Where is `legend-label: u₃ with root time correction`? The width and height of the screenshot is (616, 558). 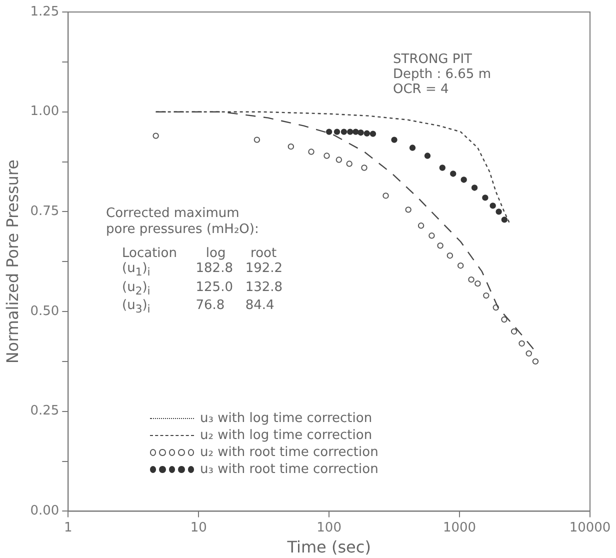
legend-label: u₃ with root time correction is located at coordinates (289, 469).